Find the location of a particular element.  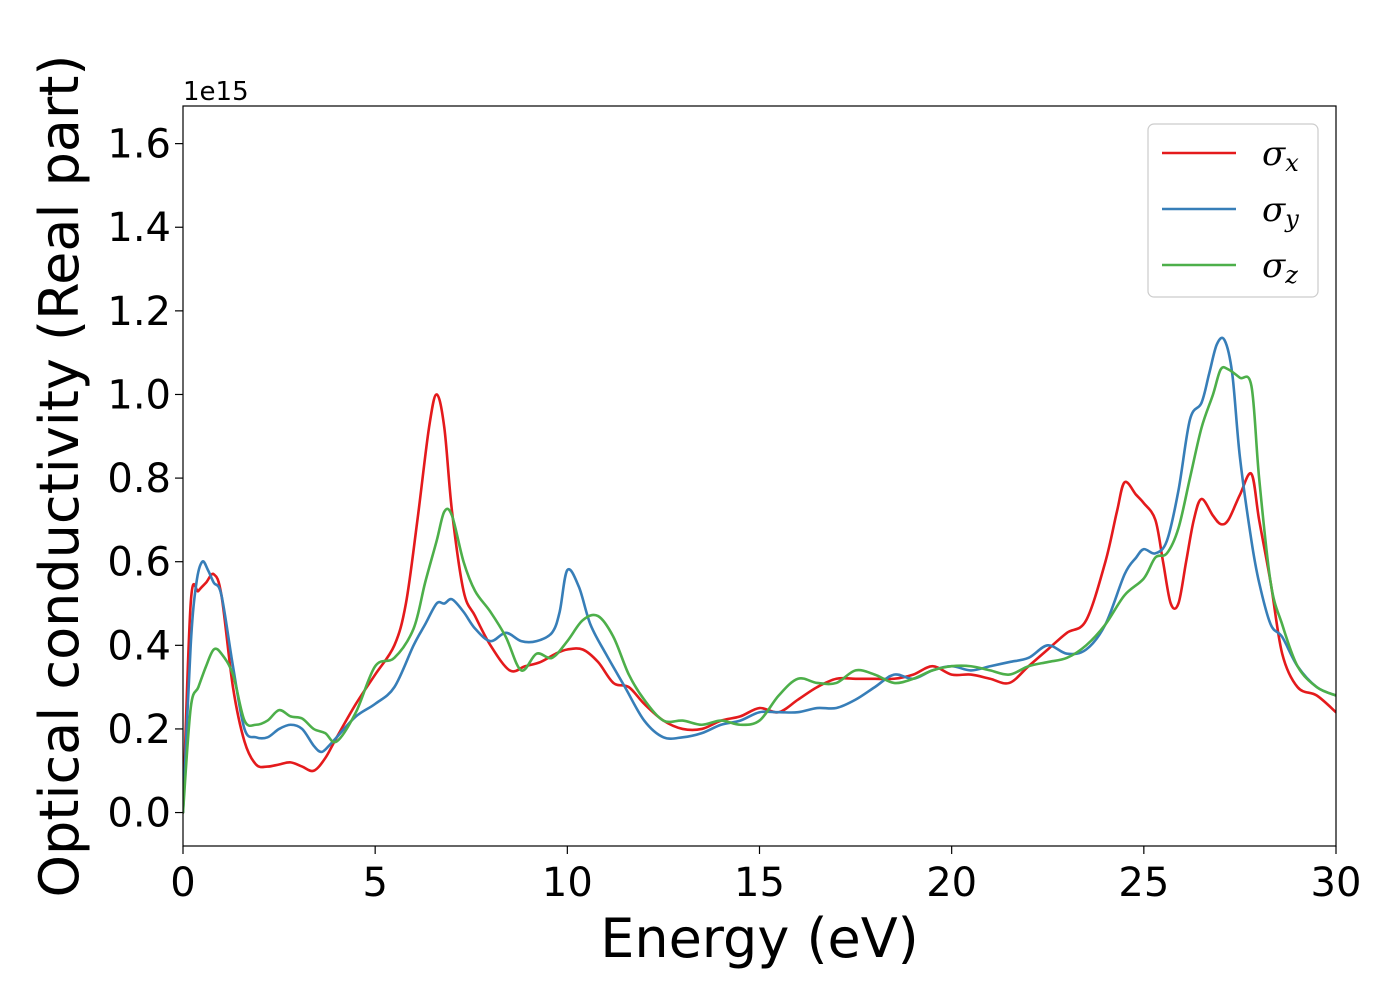

x-tick-label: 10 is located at coordinates (567, 883).